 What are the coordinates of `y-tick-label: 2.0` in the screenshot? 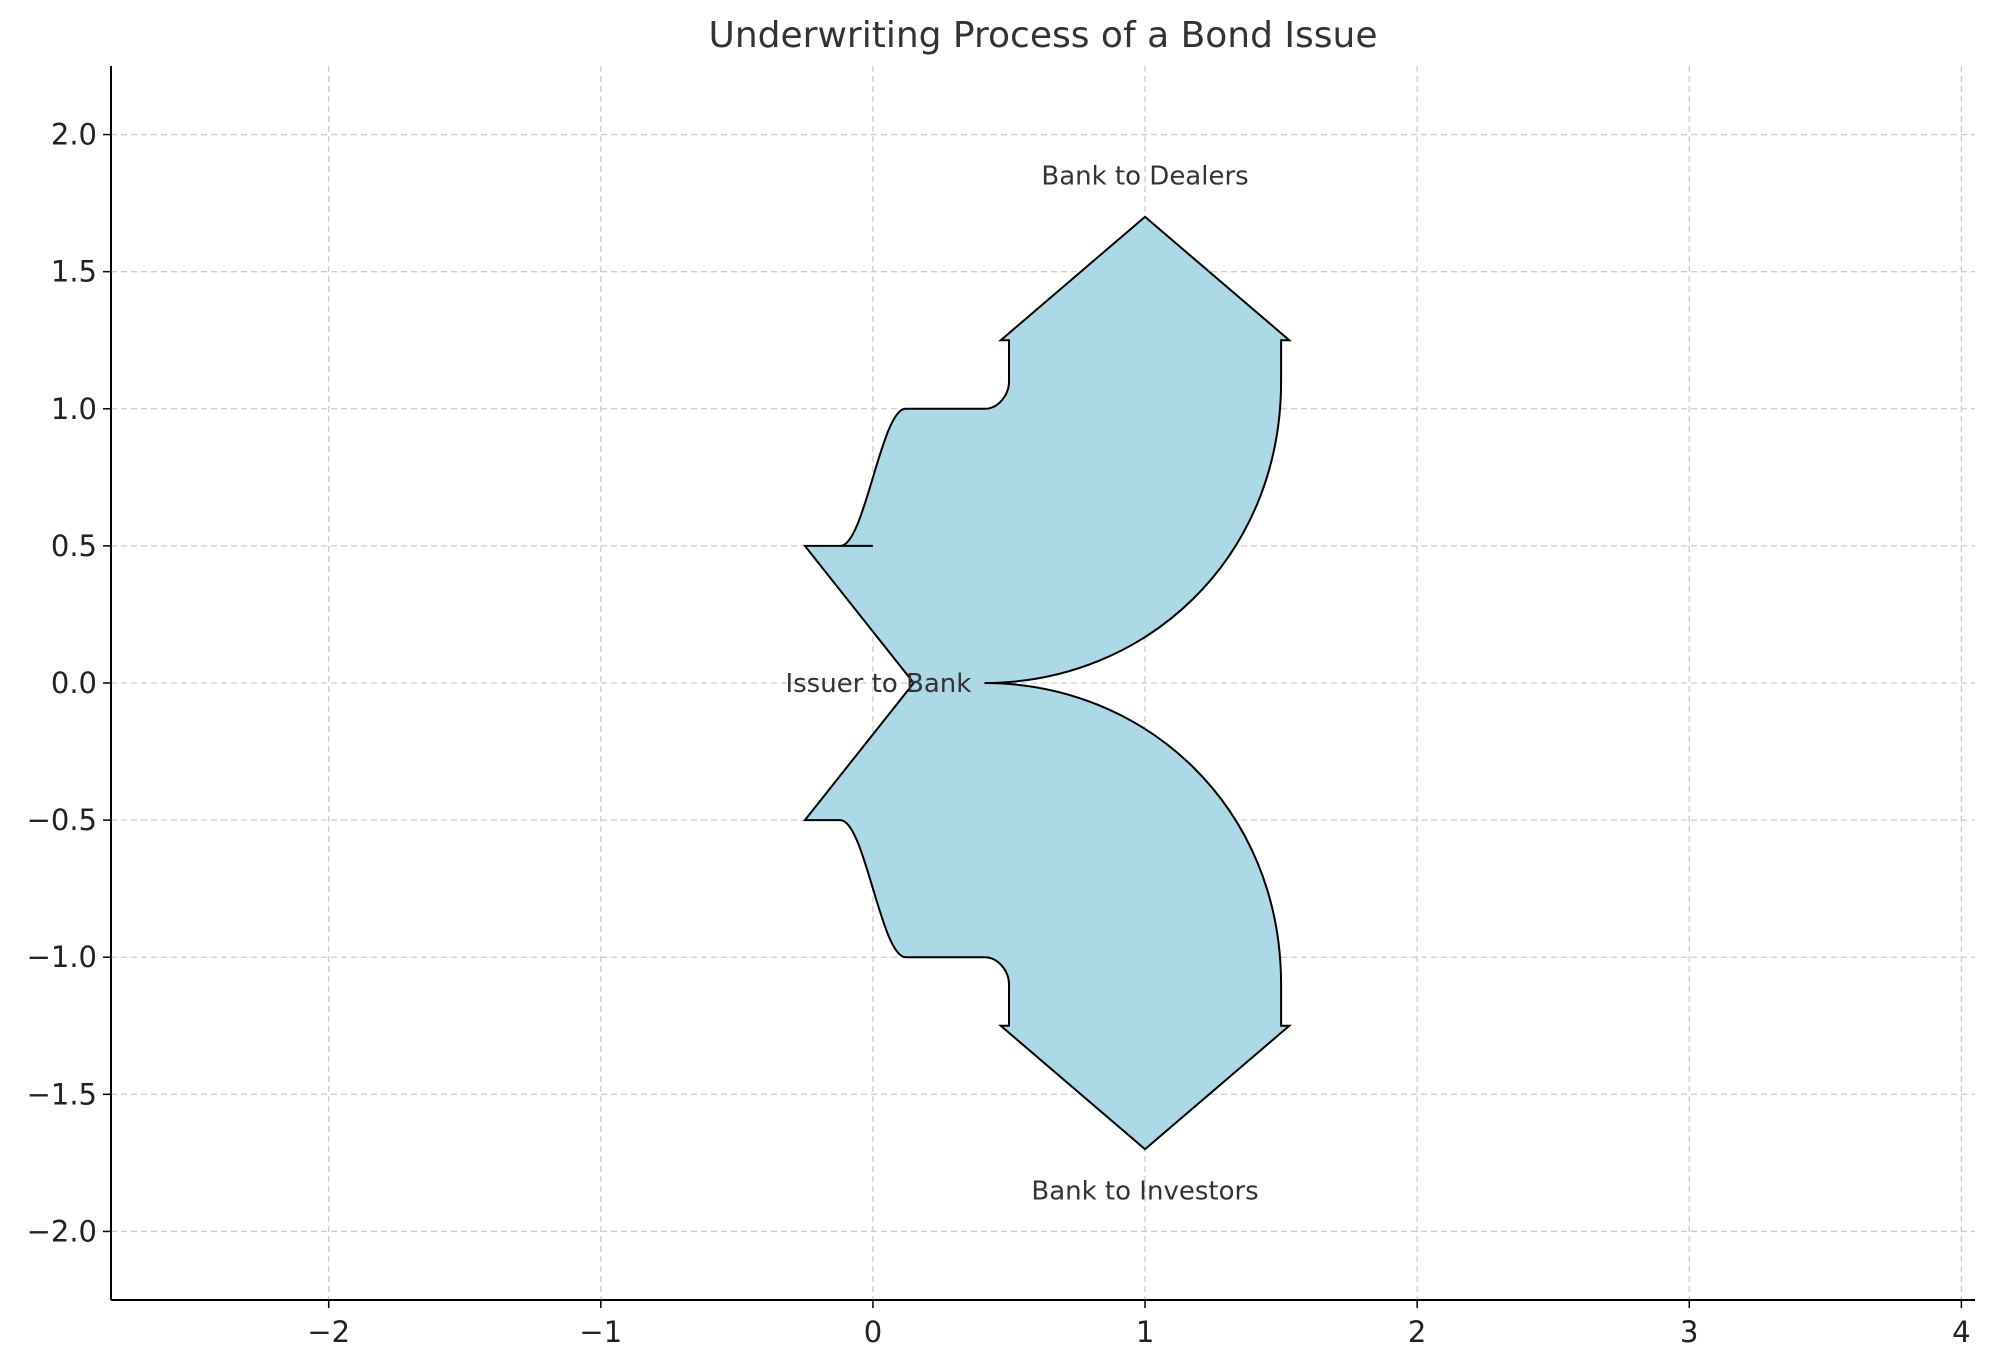 It's located at (74, 135).